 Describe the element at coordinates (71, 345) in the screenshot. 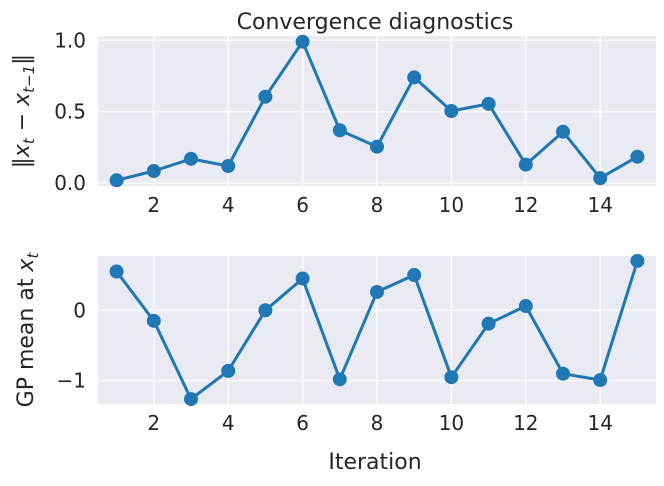

I see `y-tick-labels-bottom: −1 0` at that location.